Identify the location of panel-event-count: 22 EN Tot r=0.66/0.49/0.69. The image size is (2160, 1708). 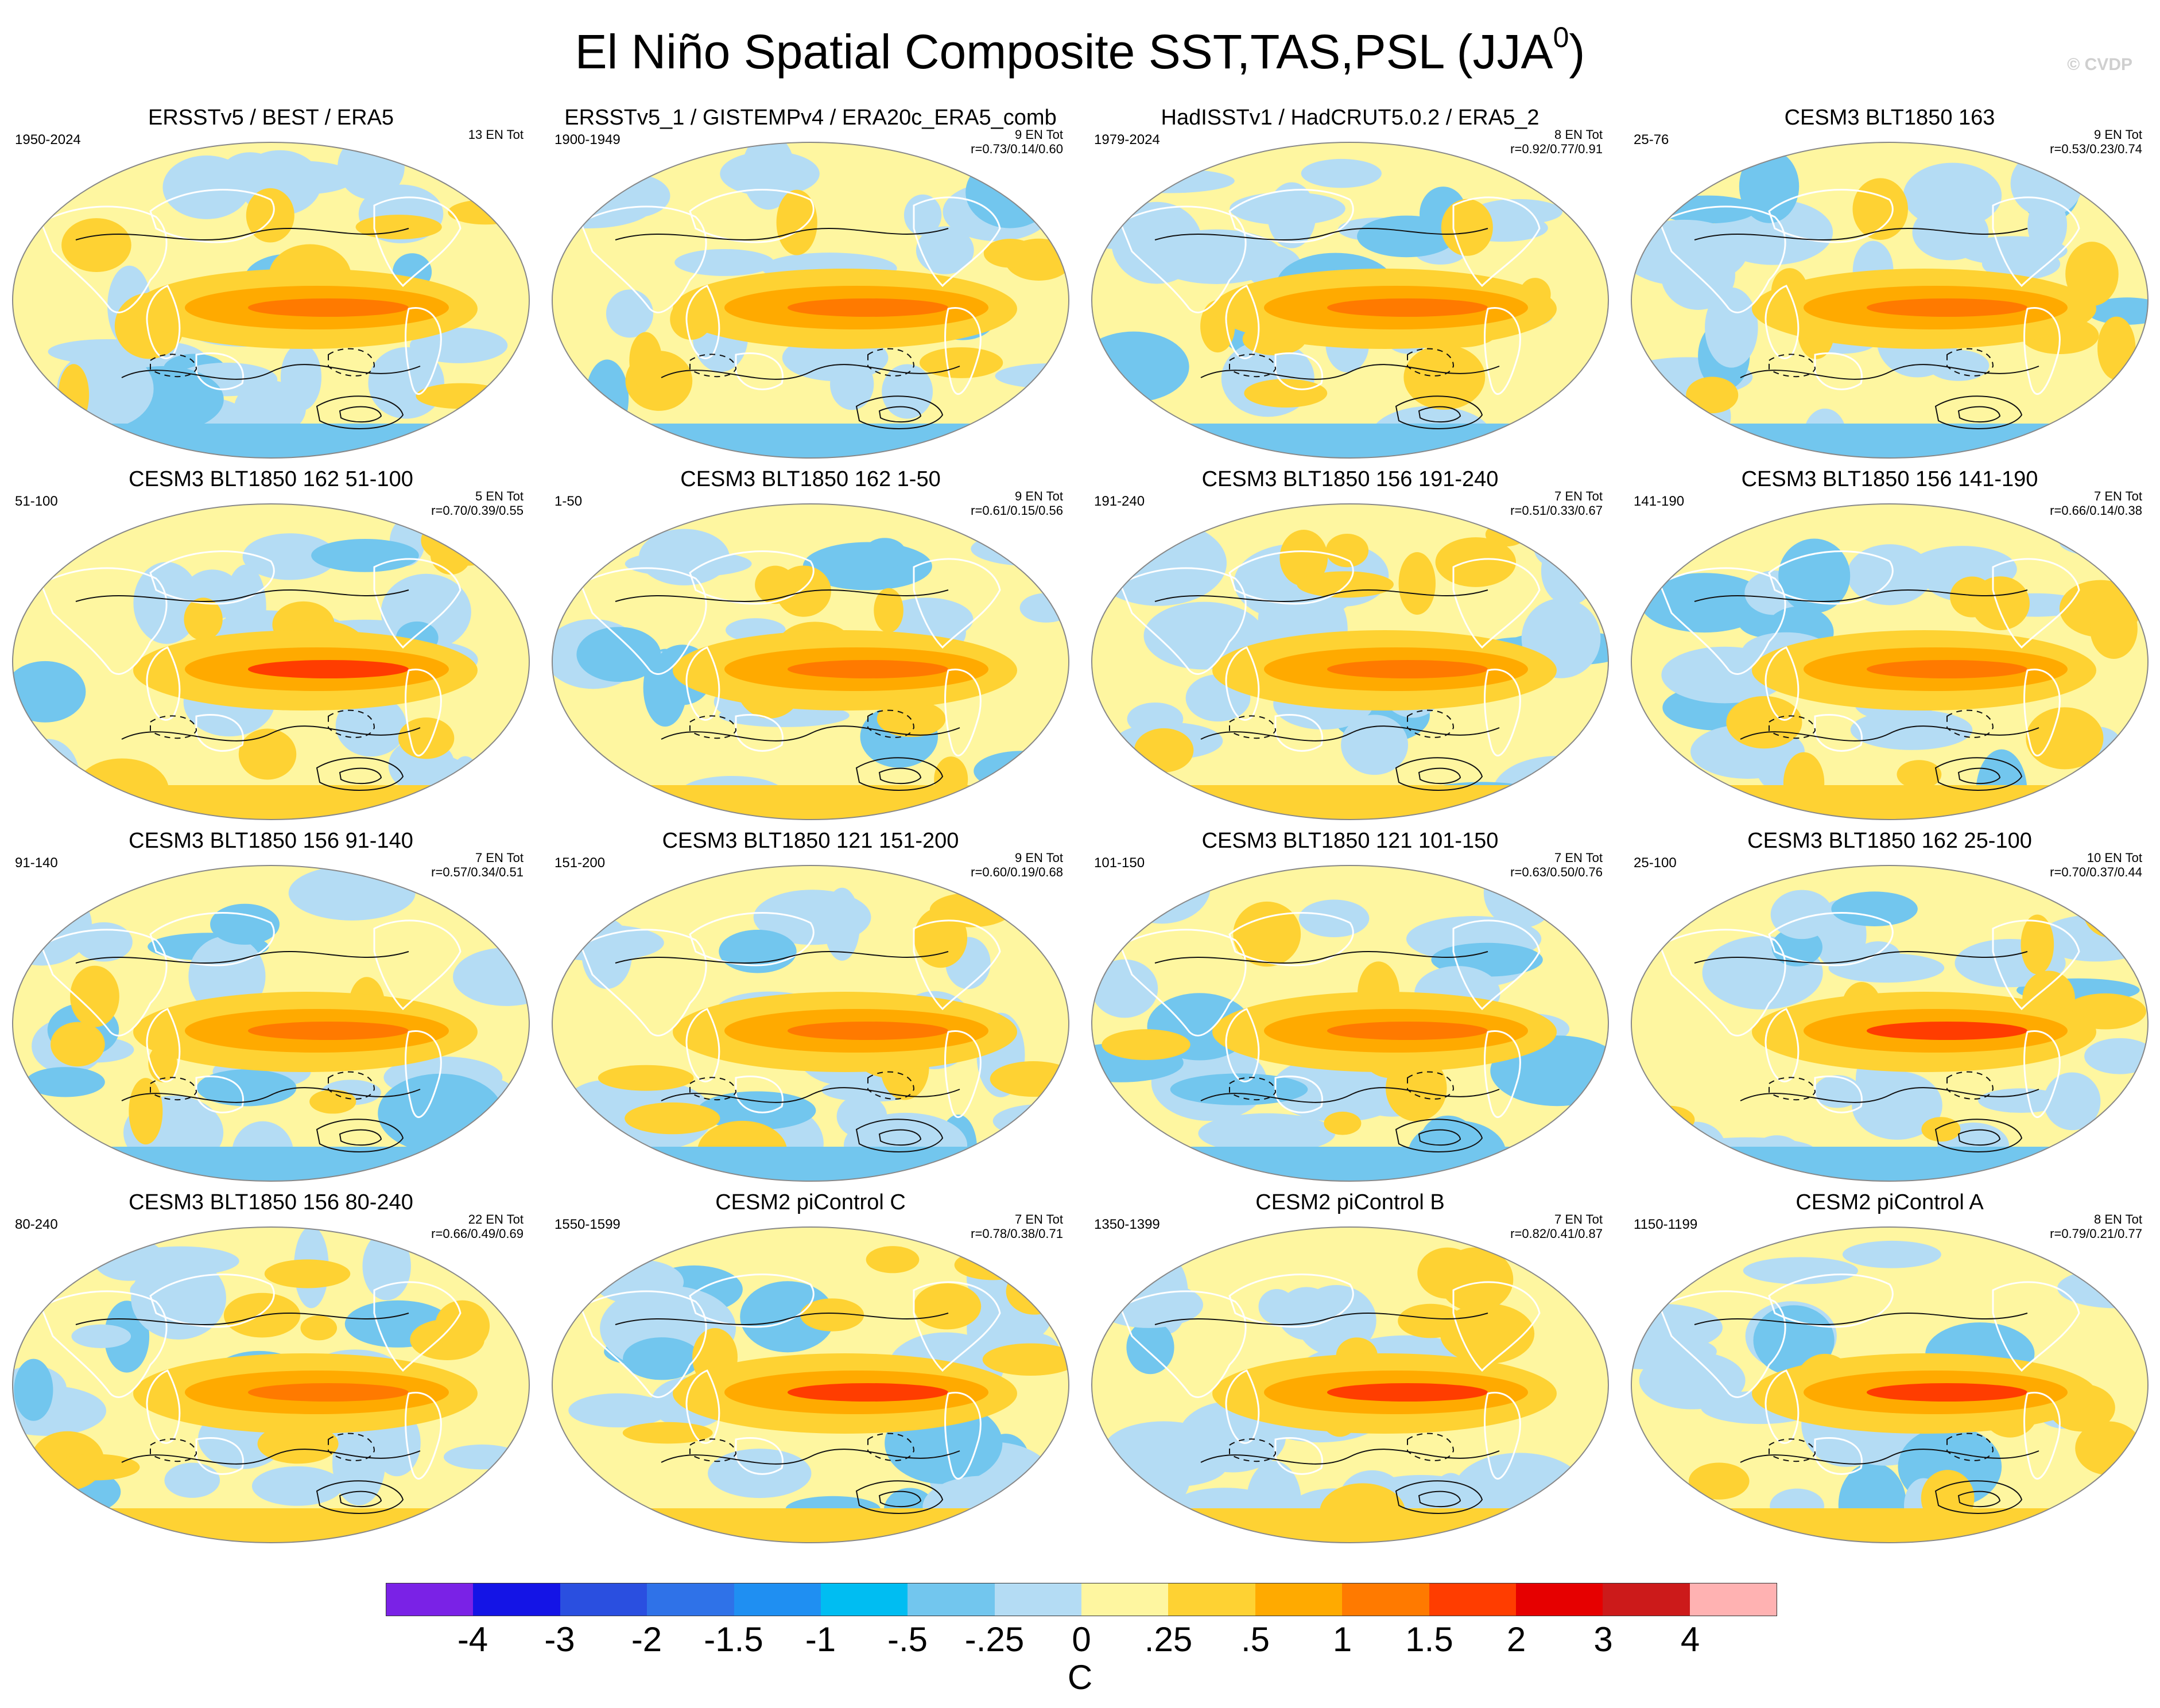
(477, 1227).